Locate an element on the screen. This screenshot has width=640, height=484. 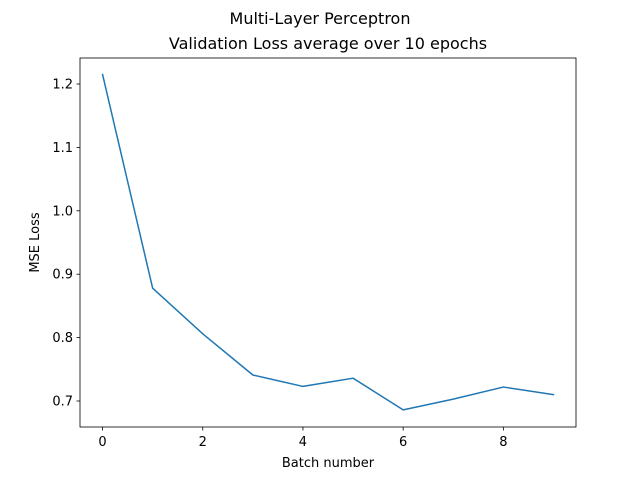
y-axis-label: MSE Loss is located at coordinates (35, 242).